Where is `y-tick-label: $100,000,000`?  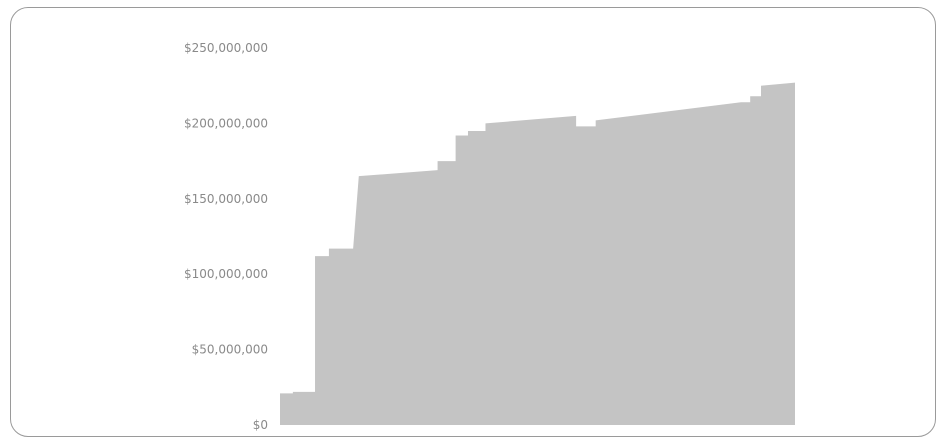
y-tick-label: $100,000,000 is located at coordinates (226, 274).